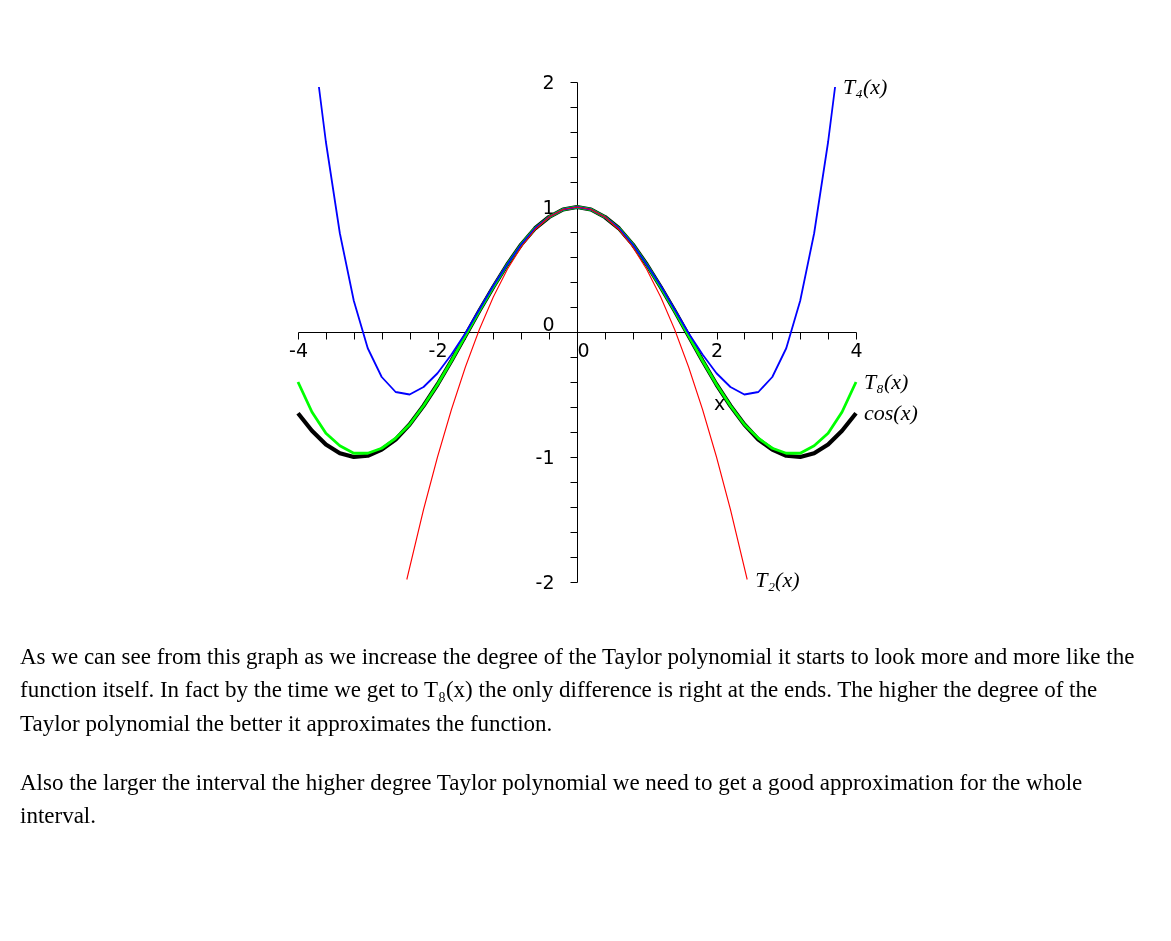 This screenshot has height=941, width=1171. Describe the element at coordinates (548, 323) in the screenshot. I see `y-tick-label: 0` at that location.